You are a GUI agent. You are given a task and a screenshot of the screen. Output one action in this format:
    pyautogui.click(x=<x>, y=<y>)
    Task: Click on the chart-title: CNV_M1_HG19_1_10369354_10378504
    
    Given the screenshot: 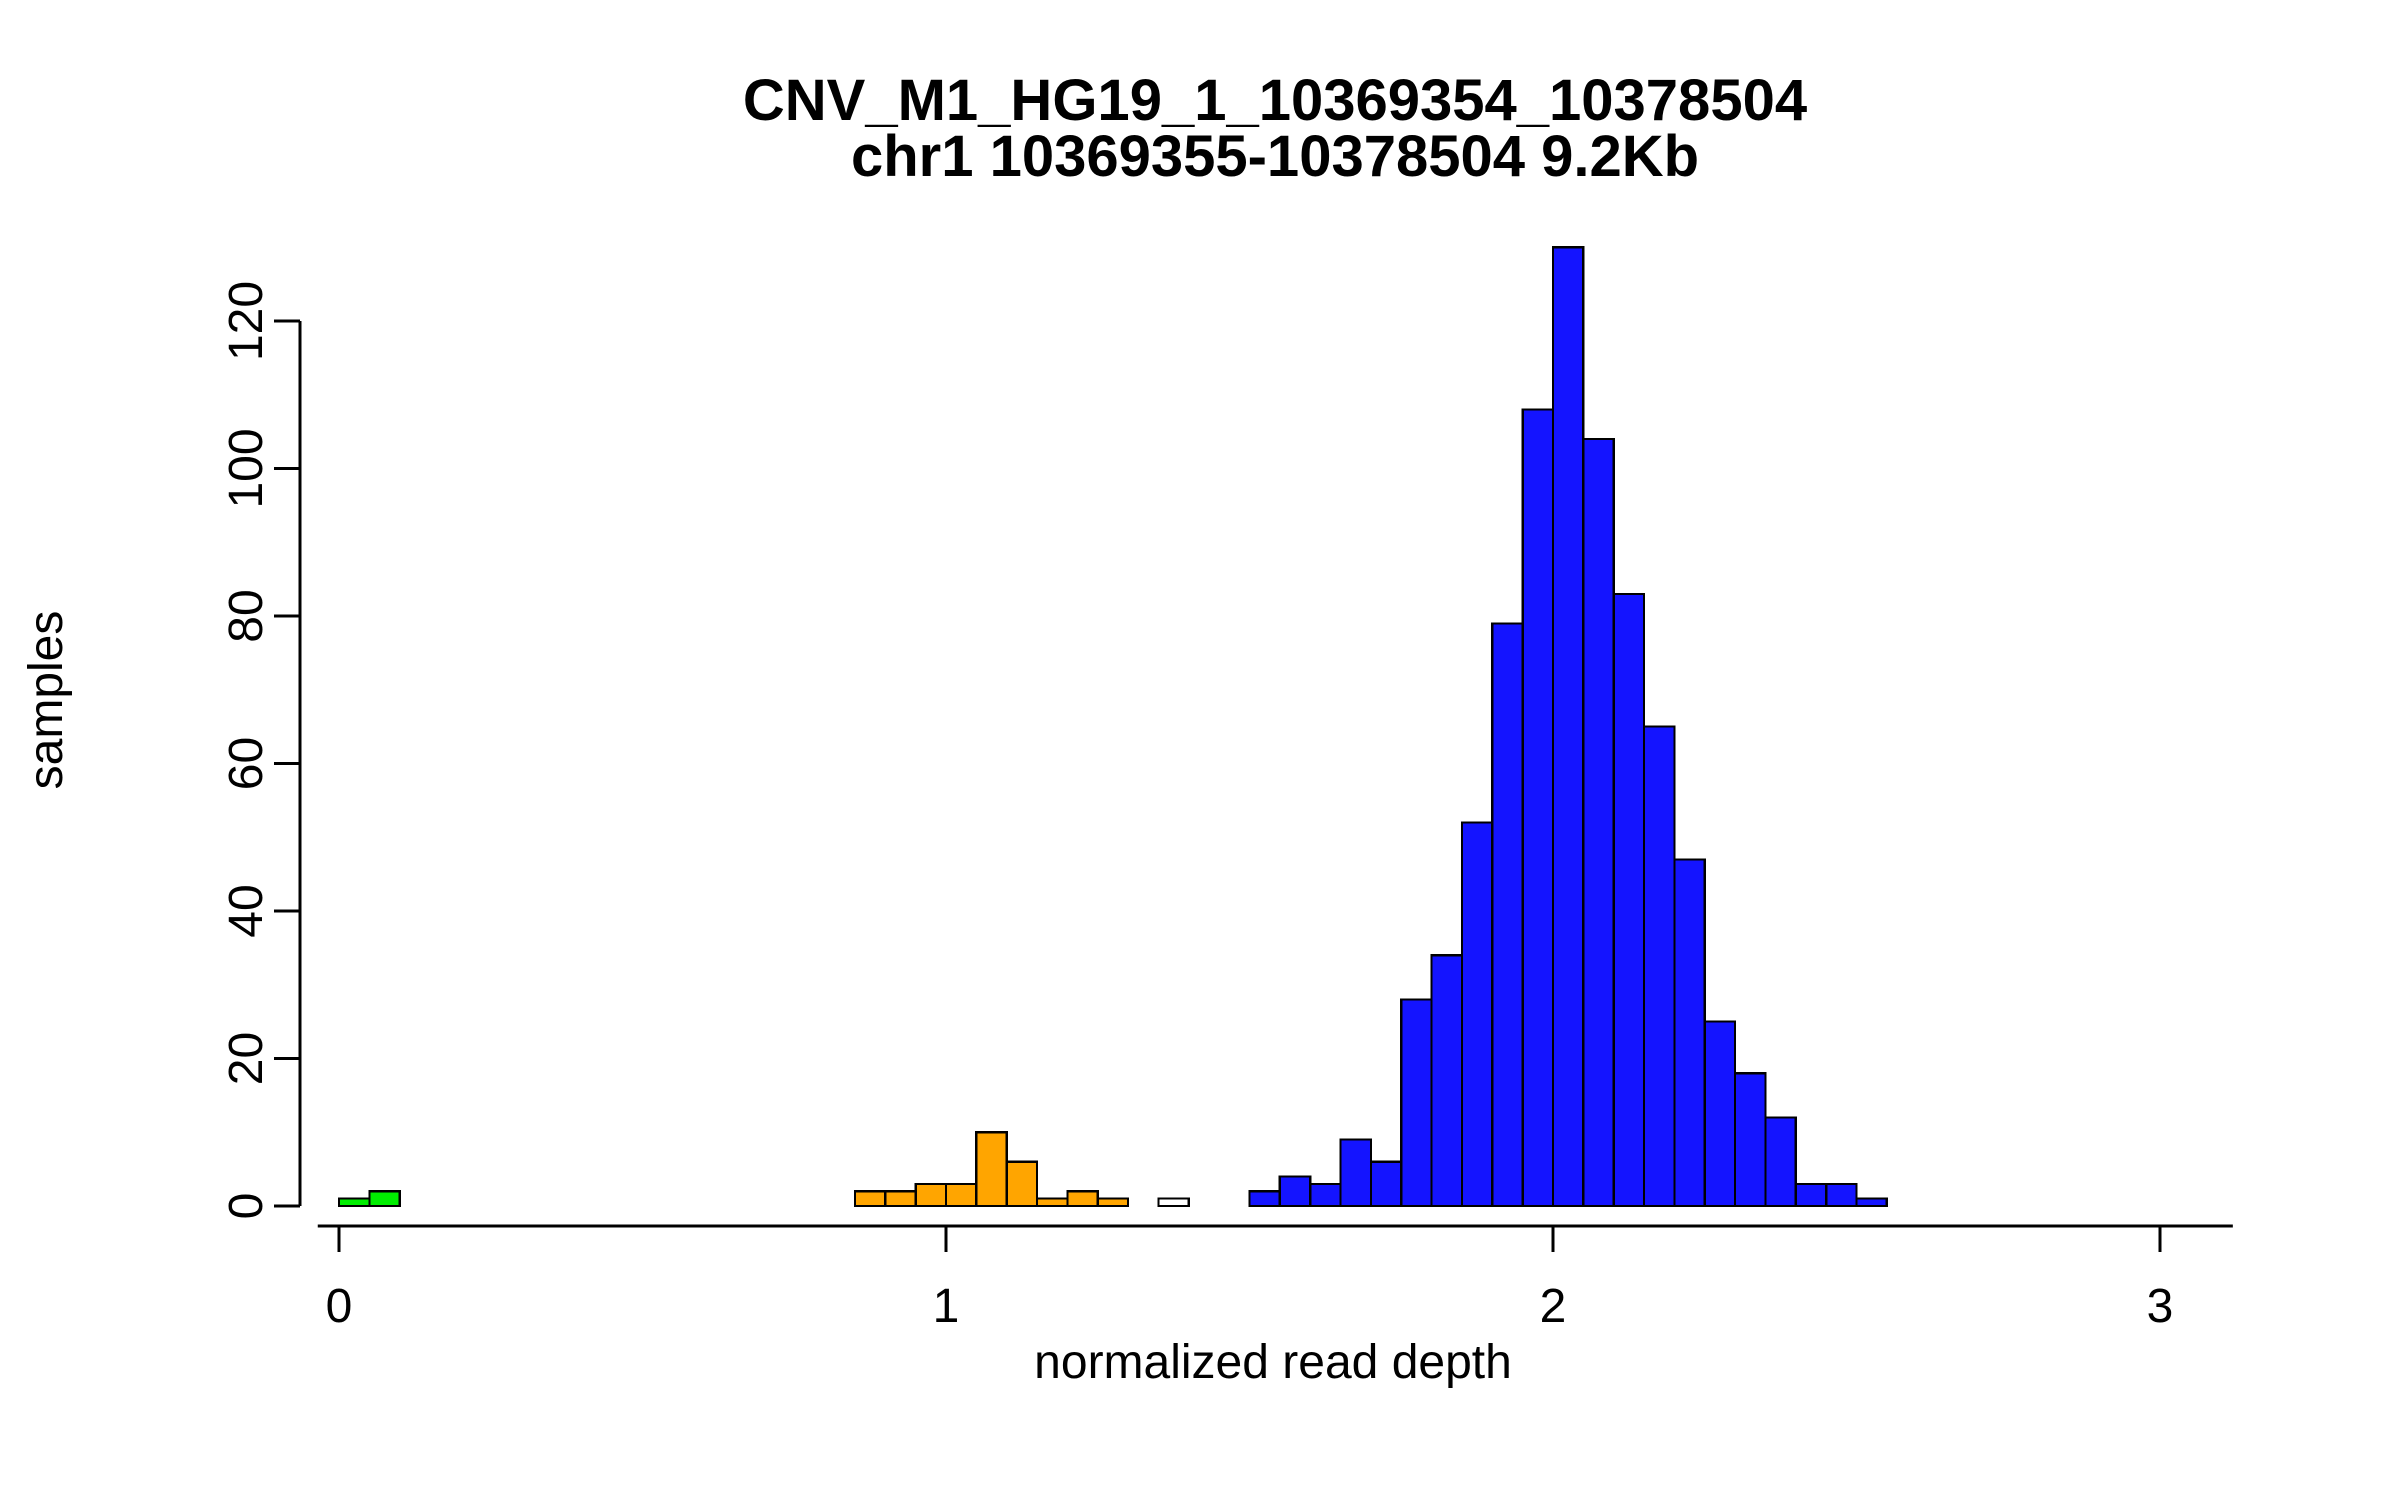 What is the action you would take?
    pyautogui.click(x=1275, y=100)
    